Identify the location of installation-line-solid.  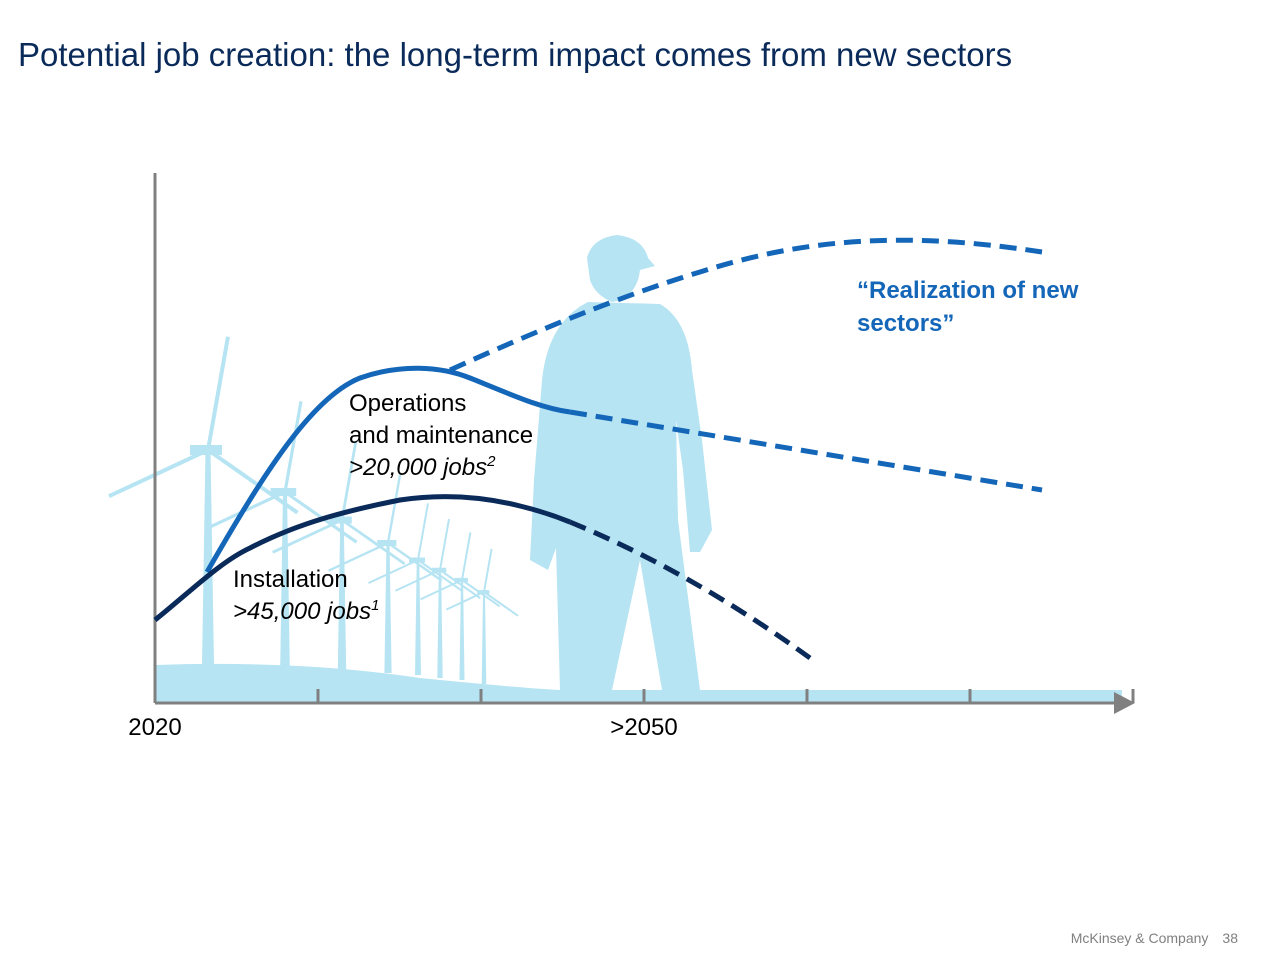
(362, 558).